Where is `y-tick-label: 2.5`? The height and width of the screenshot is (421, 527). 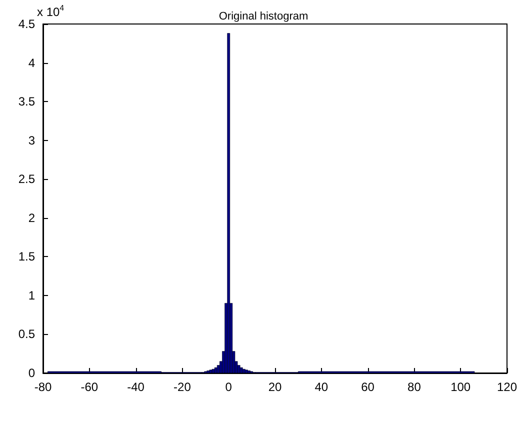
y-tick-label: 2.5 is located at coordinates (27, 179).